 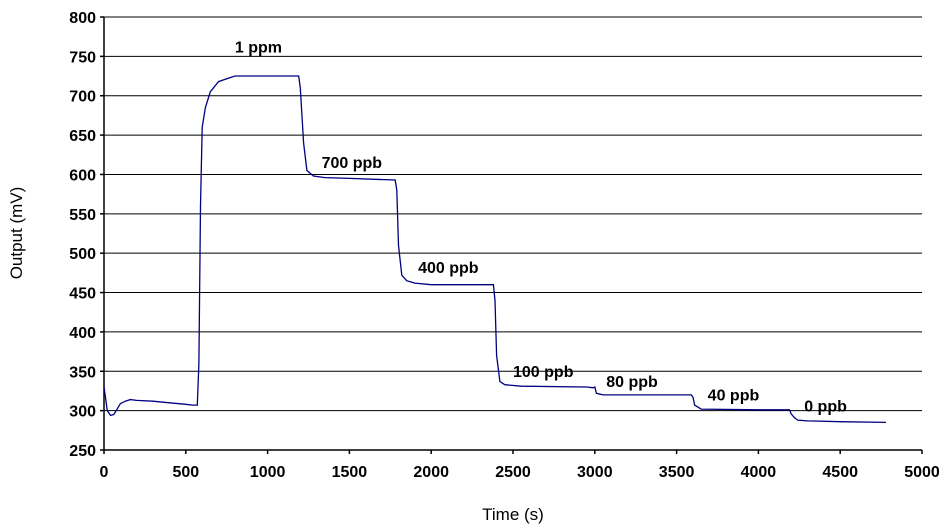 I want to click on y-axis-title: Output (mV), so click(x=16, y=233).